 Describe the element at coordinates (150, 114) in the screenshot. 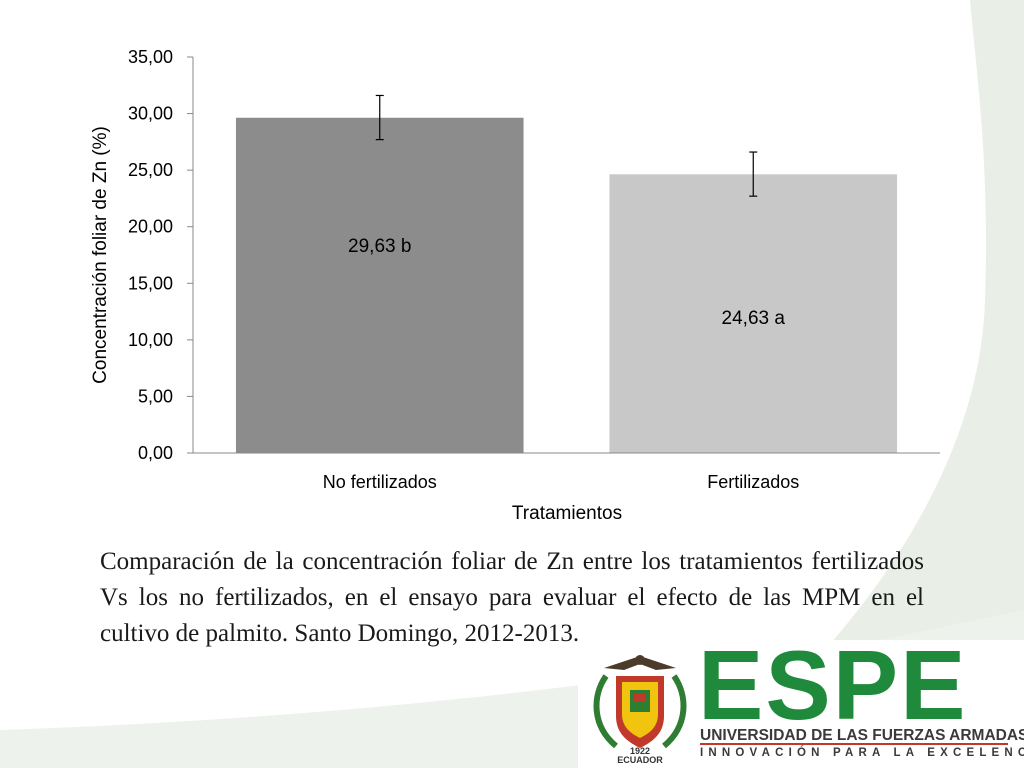

I see `y-tick-label: 30,00` at that location.